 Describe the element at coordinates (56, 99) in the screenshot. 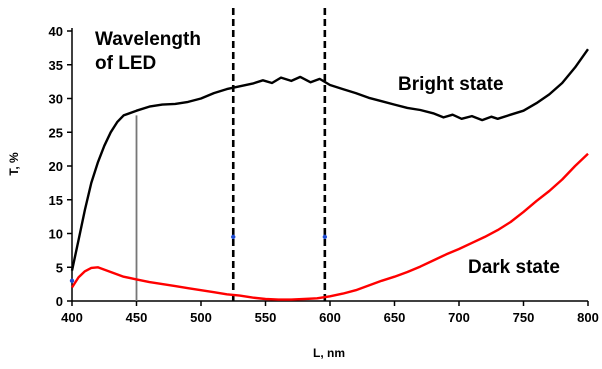

I see `y-tick-label: 30` at that location.